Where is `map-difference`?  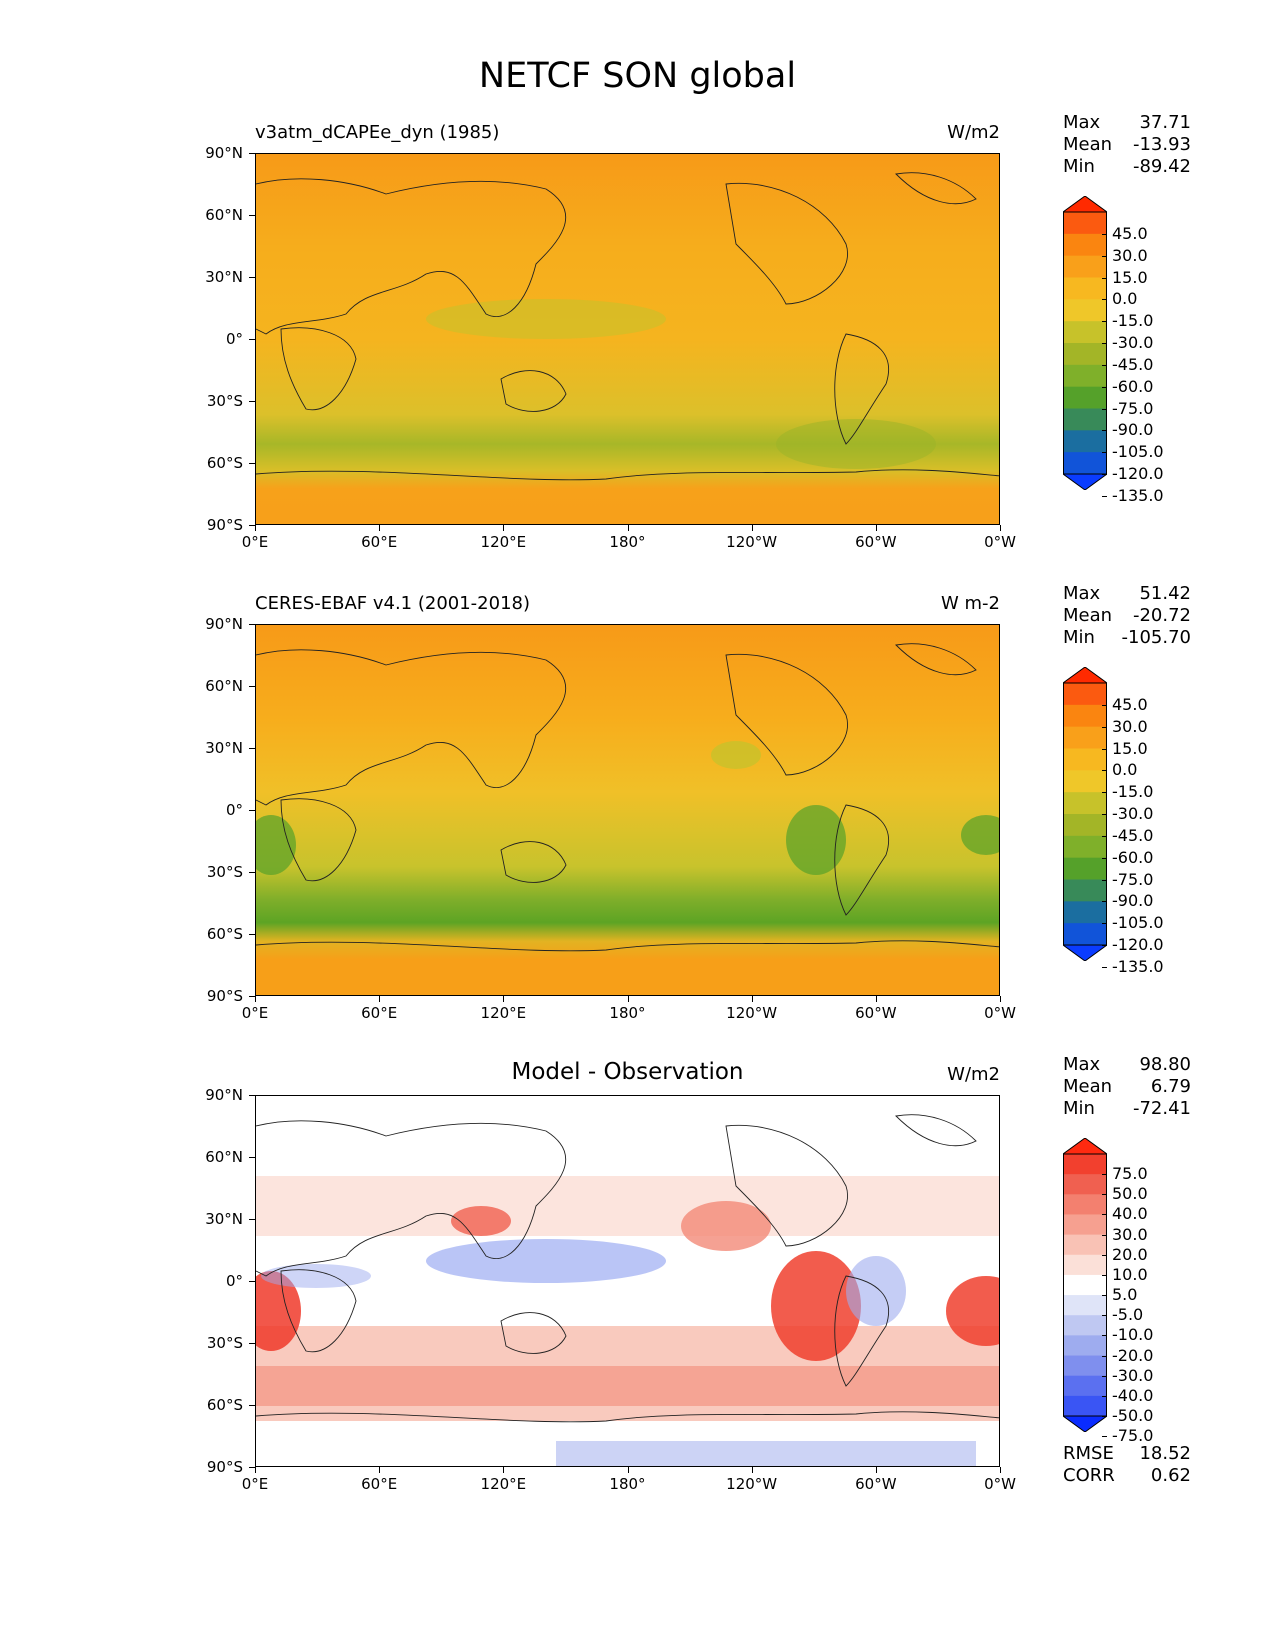
map-difference is located at coordinates (627, 1281).